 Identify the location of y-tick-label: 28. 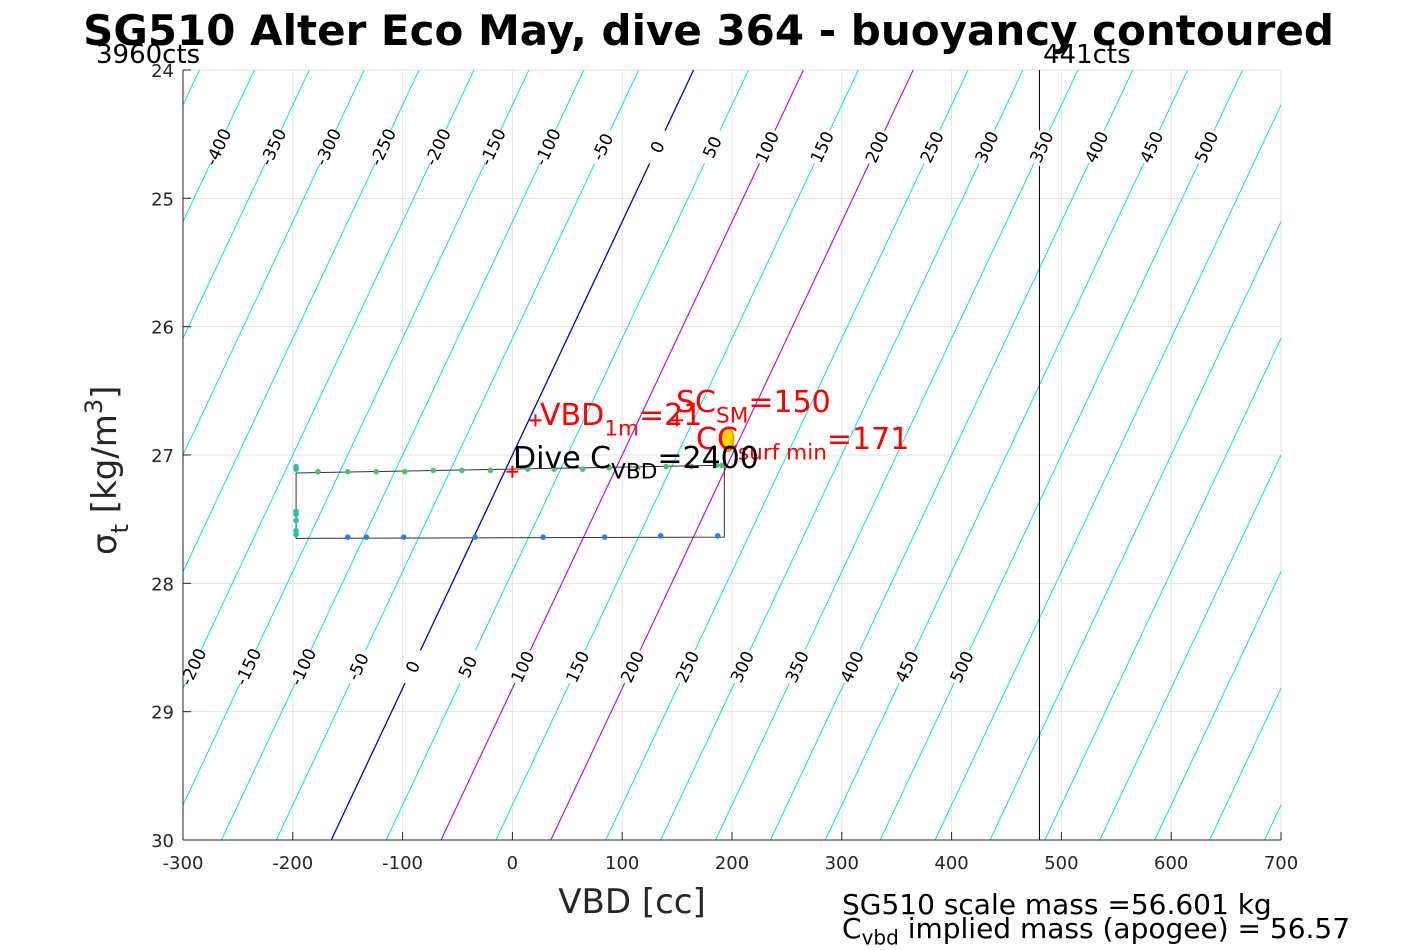
(162, 584).